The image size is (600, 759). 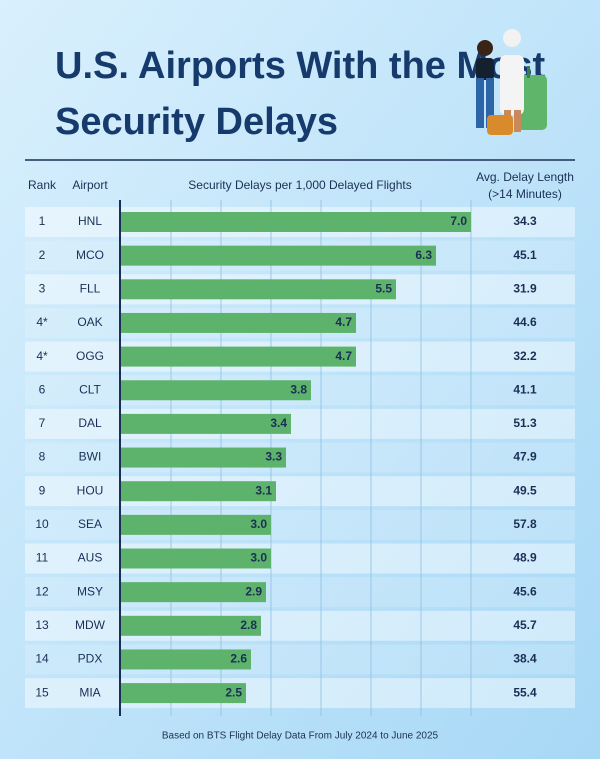 What do you see at coordinates (273, 457) in the screenshot?
I see `value-label: 3.3` at bounding box center [273, 457].